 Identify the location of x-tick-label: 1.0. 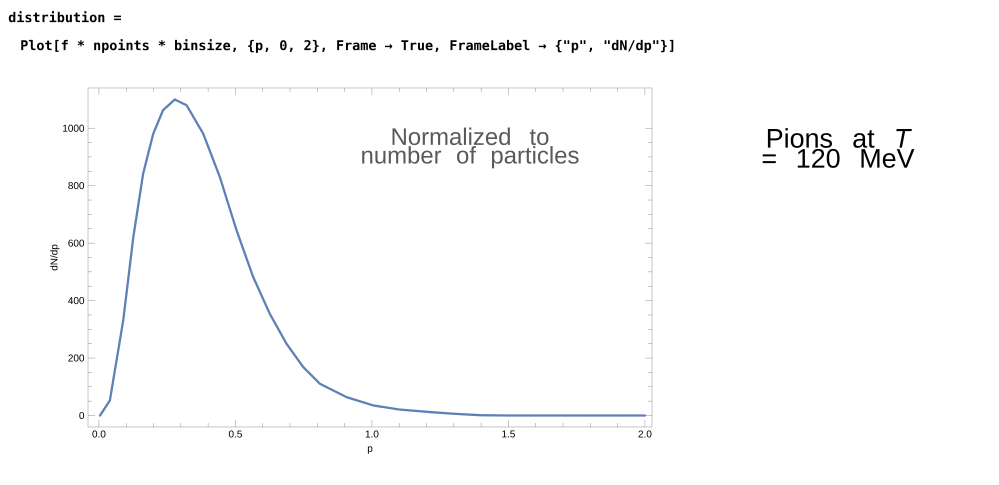
(372, 434).